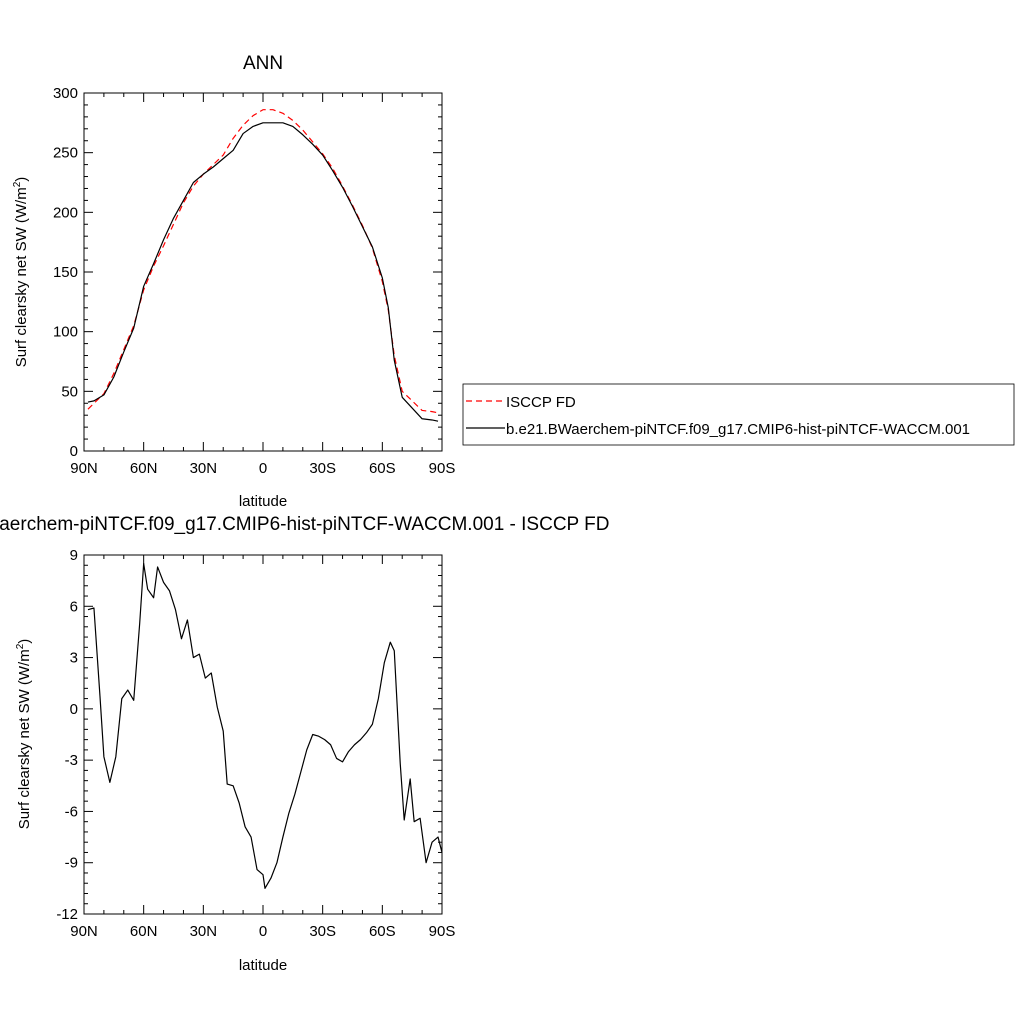 This screenshot has width=1024, height=1024. What do you see at coordinates (71, 760) in the screenshot?
I see `bottom-ytick-label: -3` at bounding box center [71, 760].